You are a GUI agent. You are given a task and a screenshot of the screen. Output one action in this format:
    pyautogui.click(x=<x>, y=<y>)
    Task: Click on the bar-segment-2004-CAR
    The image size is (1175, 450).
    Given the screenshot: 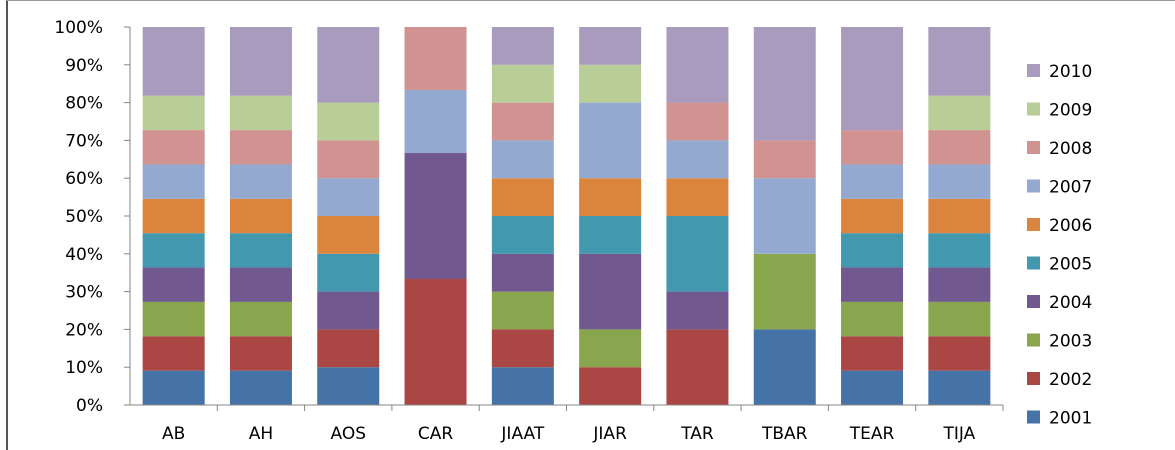 What is the action you would take?
    pyautogui.click(x=435, y=216)
    